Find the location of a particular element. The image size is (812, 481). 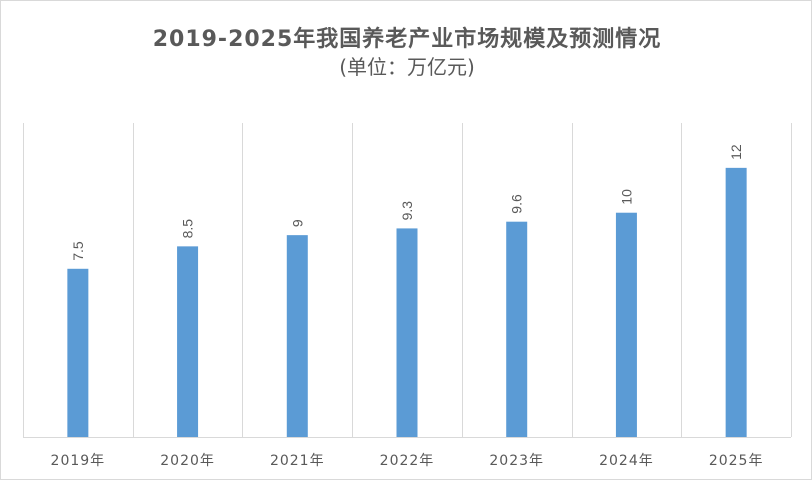

x-tick-label: 2025年 is located at coordinates (736, 461).